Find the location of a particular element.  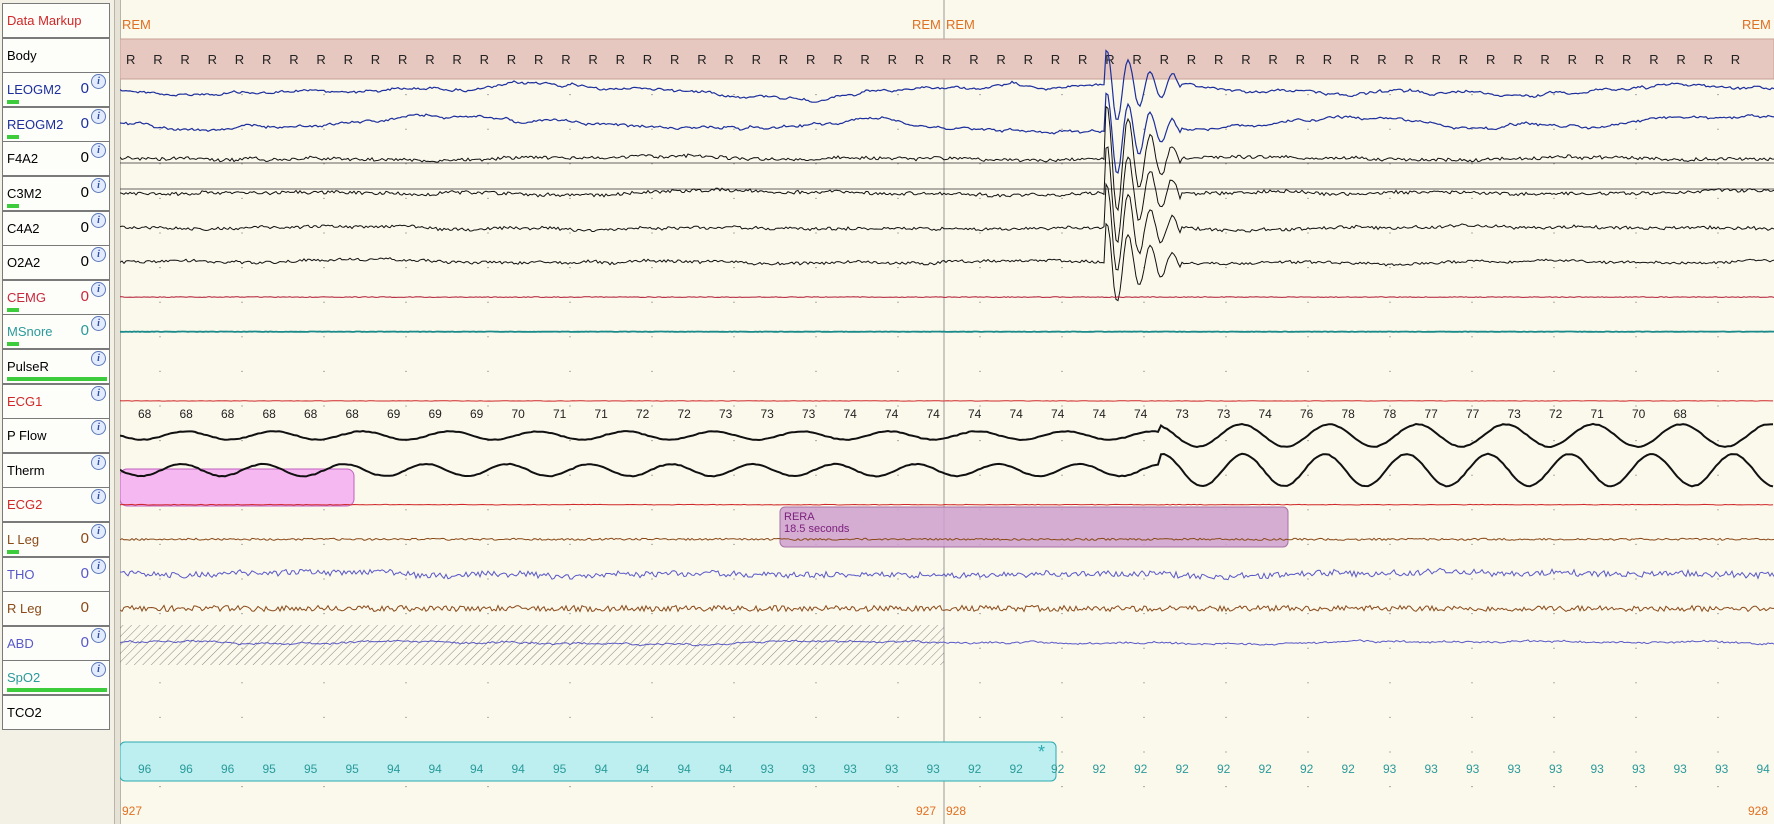

channel-label-pulser: PulseR i is located at coordinates (56, 366).